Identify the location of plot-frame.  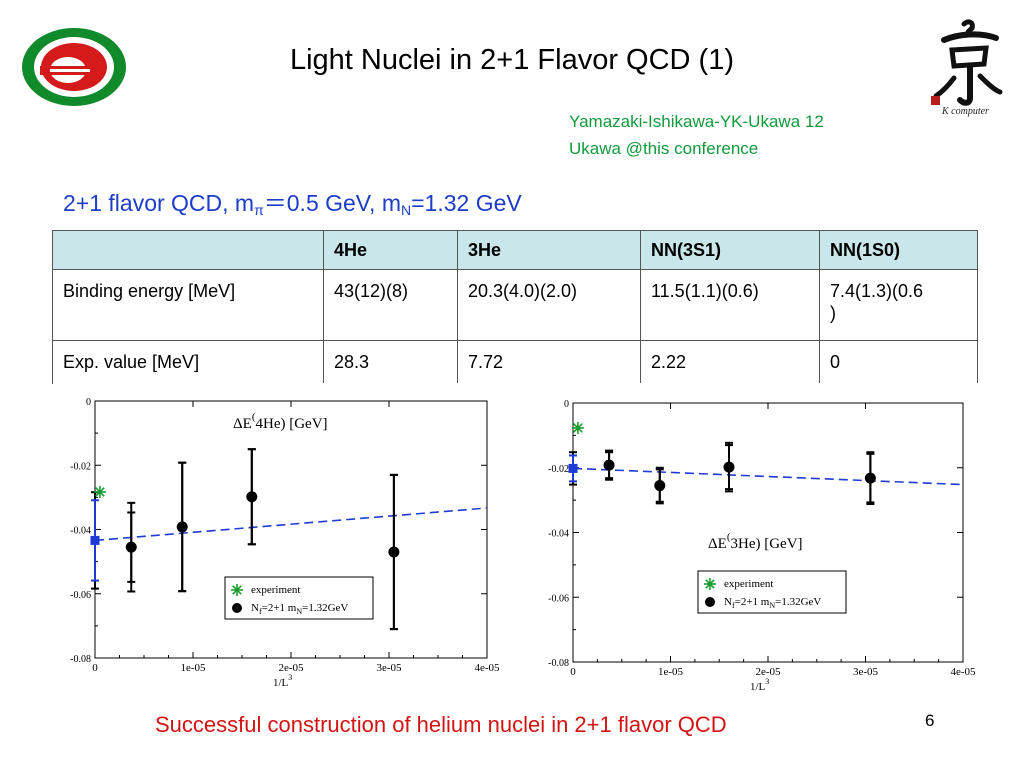
(768, 532).